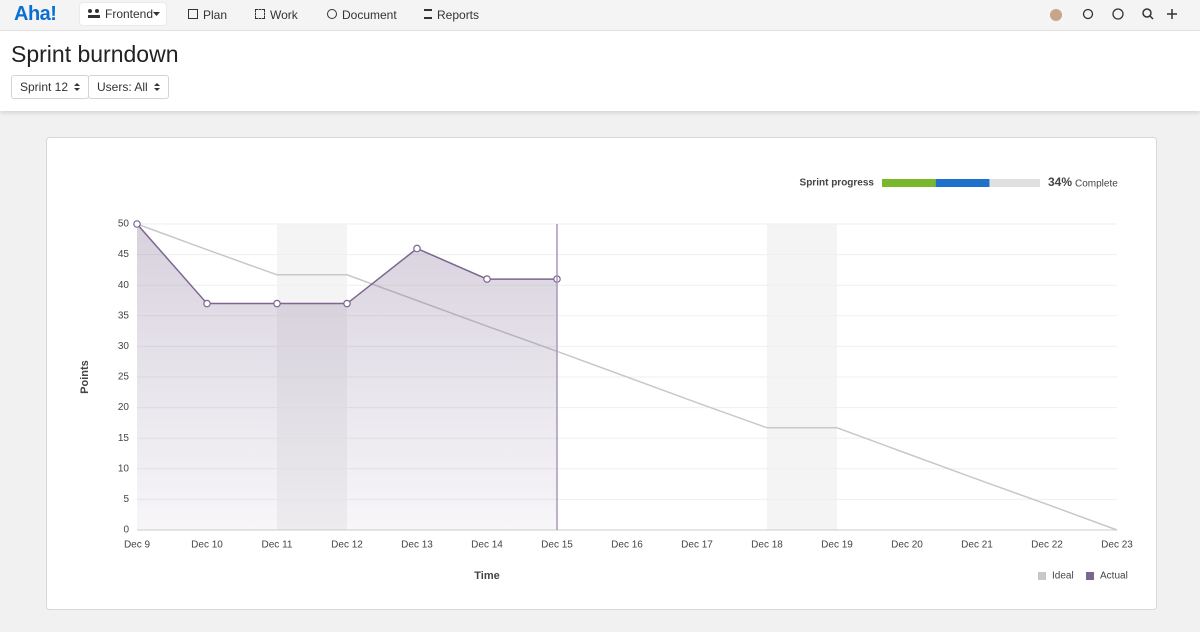  I want to click on filter: Users: All, so click(128, 87).